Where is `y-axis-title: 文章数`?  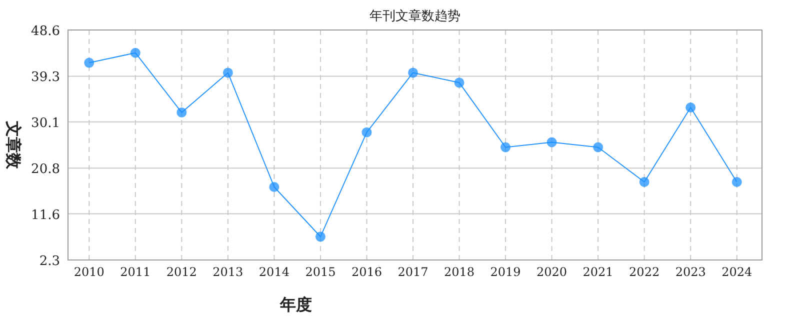 y-axis-title: 文章数 is located at coordinates (13, 145).